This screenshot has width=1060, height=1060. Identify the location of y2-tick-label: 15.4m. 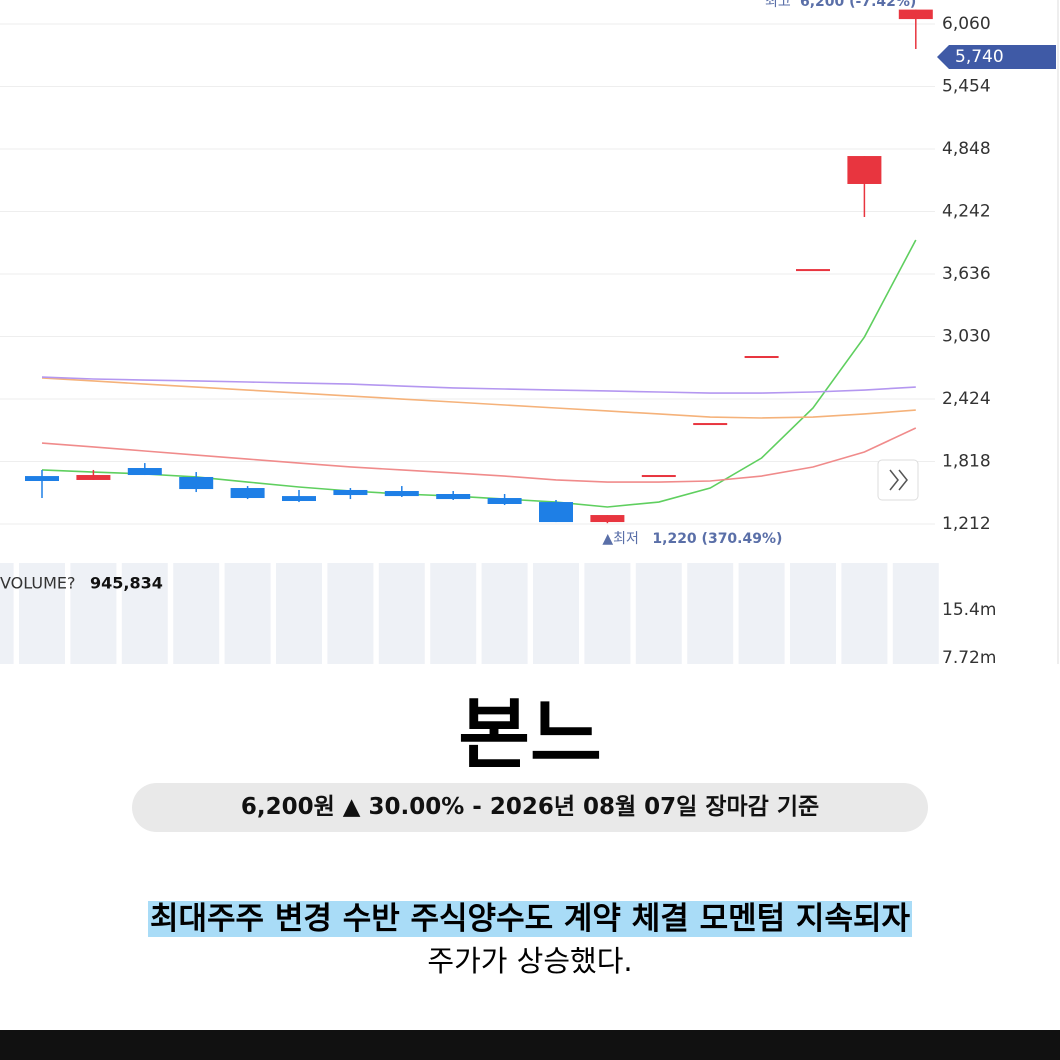
(969, 610).